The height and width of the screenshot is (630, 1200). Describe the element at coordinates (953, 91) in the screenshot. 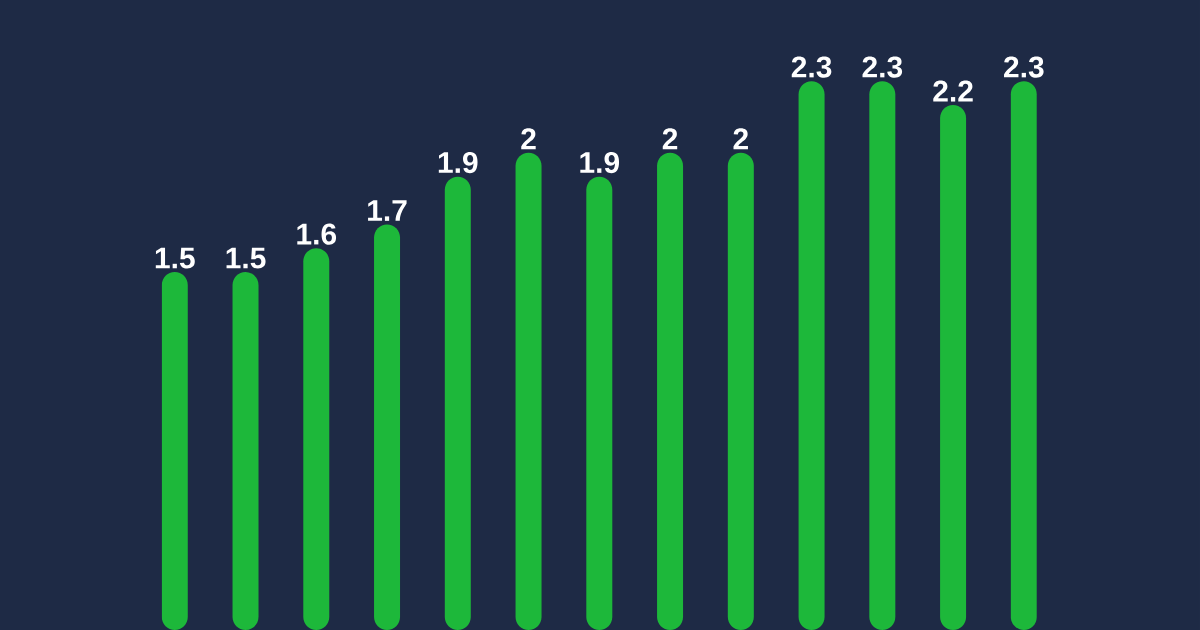

I see `data-label: 2.2` at that location.